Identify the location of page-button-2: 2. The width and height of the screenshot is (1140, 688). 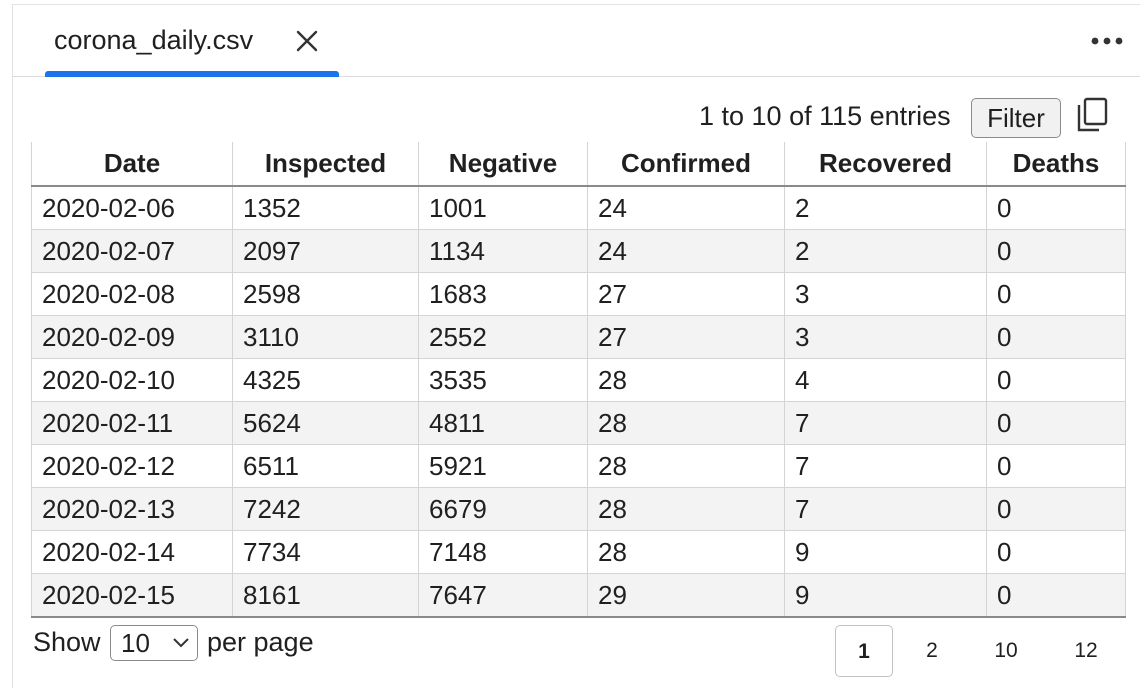
(932, 650).